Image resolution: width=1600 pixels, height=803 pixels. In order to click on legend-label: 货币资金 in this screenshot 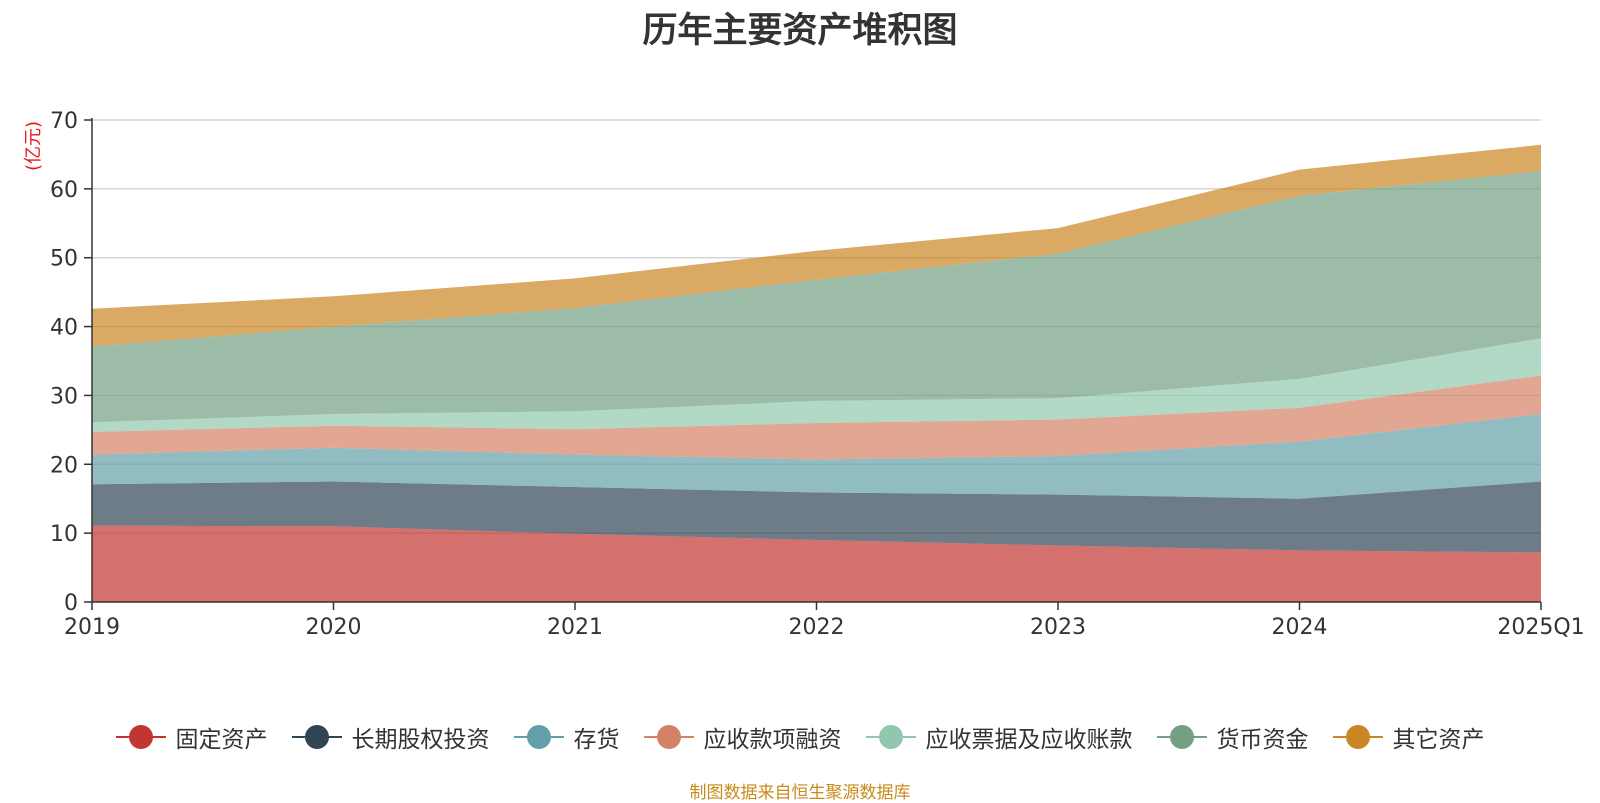, I will do `click(1262, 740)`.